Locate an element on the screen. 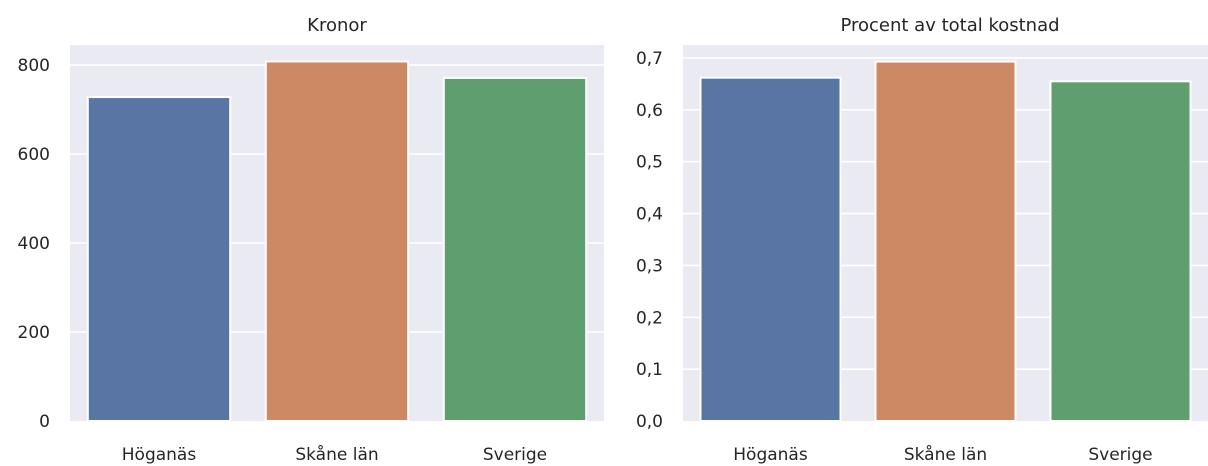 This screenshot has height=466, width=1208. y-tick-label: 0,3 is located at coordinates (649, 266).